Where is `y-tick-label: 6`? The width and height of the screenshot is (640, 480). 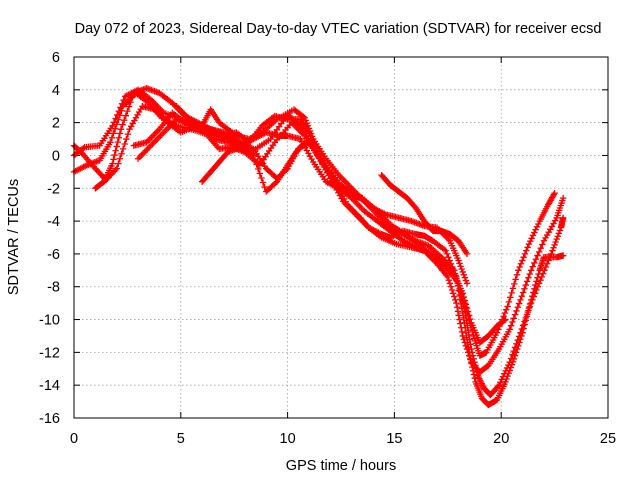
y-tick-label: 6 is located at coordinates (56, 58).